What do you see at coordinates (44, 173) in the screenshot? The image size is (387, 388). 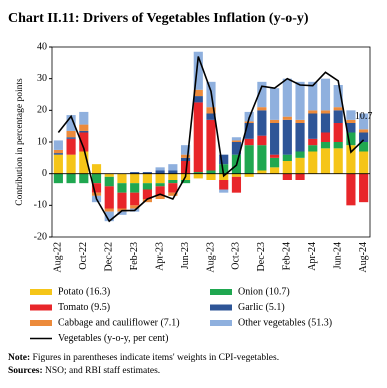 I see `y-tick-label: 0` at bounding box center [44, 173].